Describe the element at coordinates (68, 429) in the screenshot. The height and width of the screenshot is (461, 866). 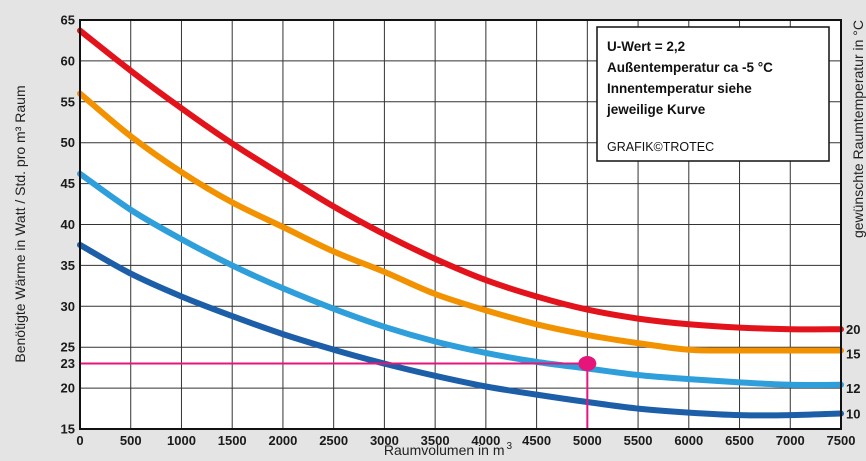
I see `y-tick-label: 15` at that location.